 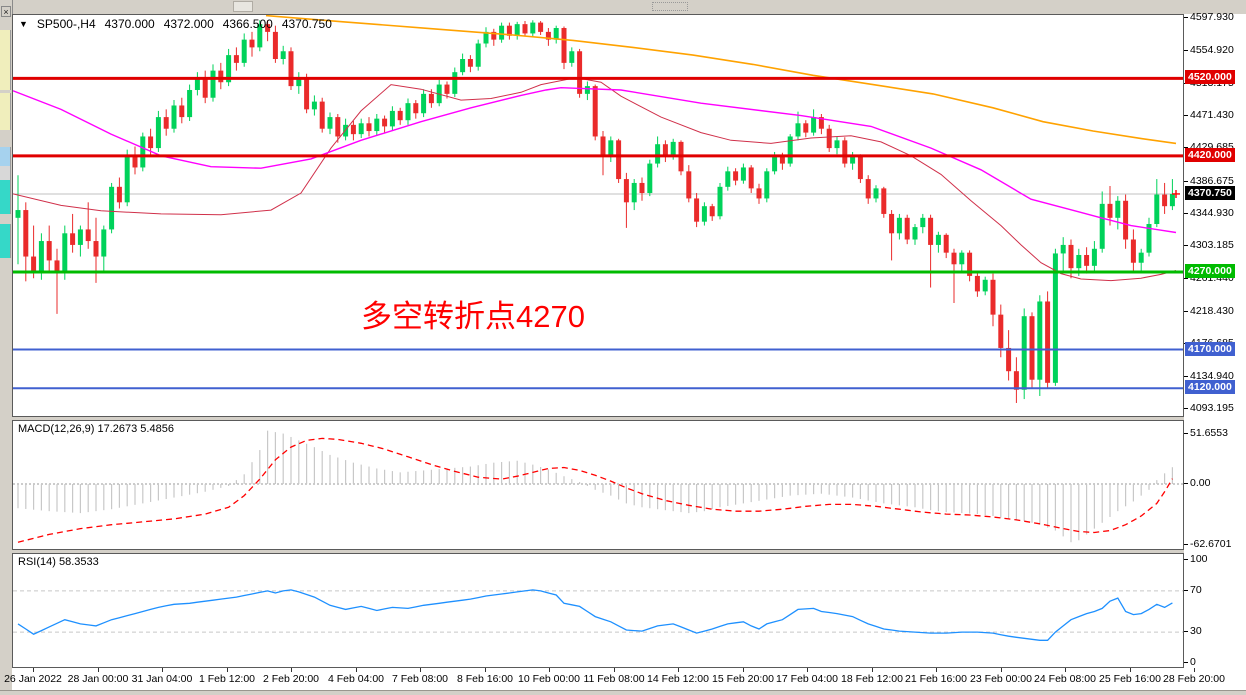 What do you see at coordinates (1210, 192) in the screenshot?
I see `price-level-badge: 4370.750` at bounding box center [1210, 192].